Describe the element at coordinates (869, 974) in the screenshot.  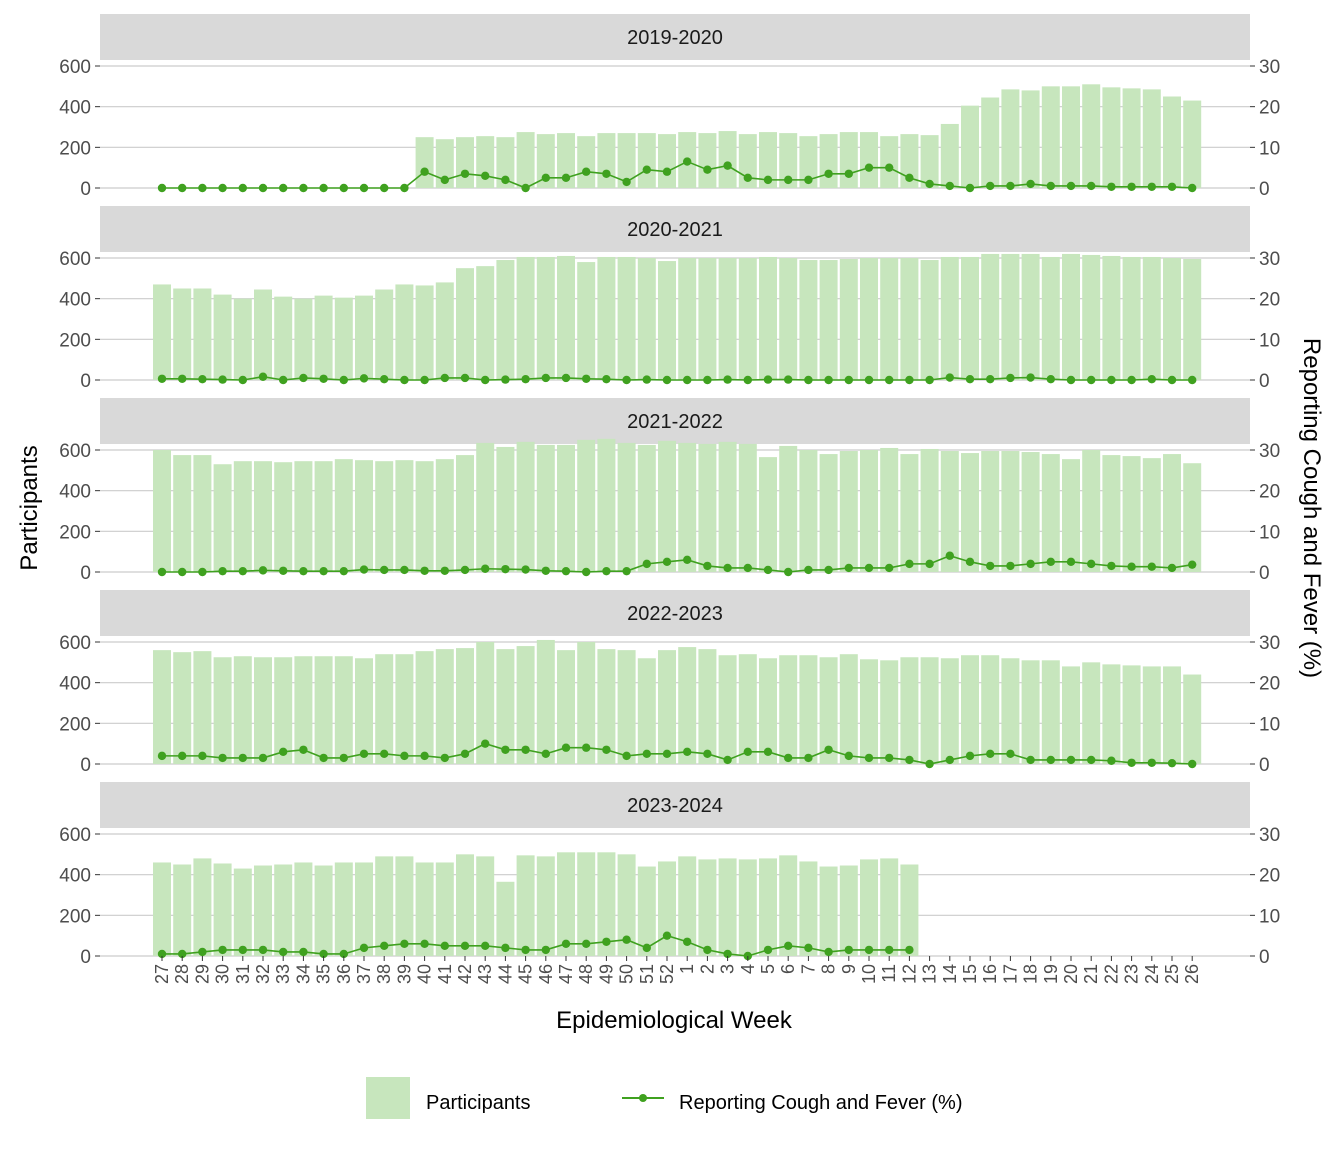
I see `x-tick-label: 10` at that location.